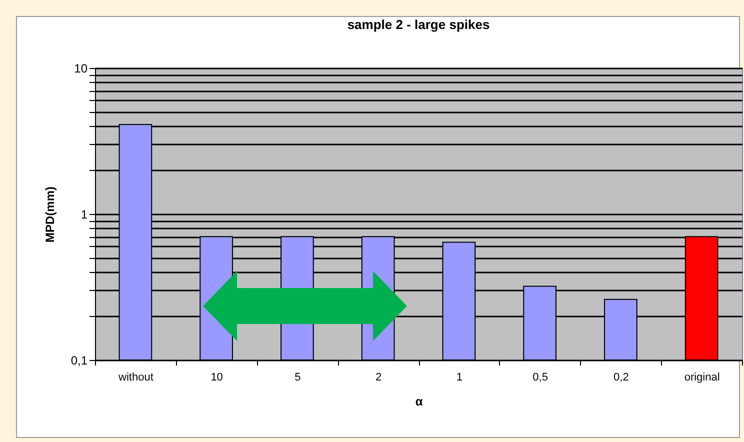 The image size is (744, 442). What do you see at coordinates (49, 214) in the screenshot?
I see `y-axis-title: MPD(mm)` at bounding box center [49, 214].